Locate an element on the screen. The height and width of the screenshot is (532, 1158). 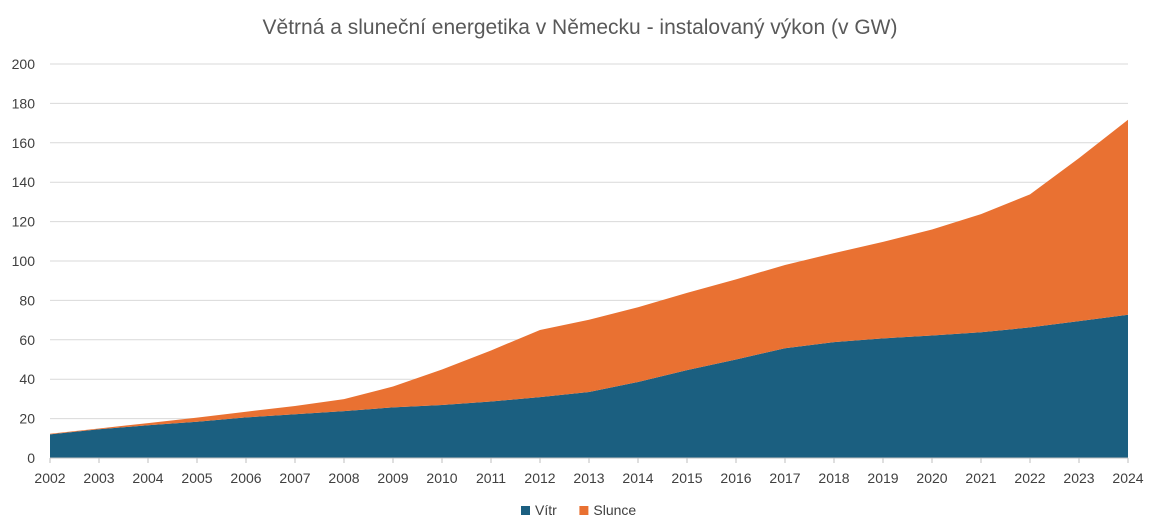
y-tick-label-160: 160 is located at coordinates (24, 143).